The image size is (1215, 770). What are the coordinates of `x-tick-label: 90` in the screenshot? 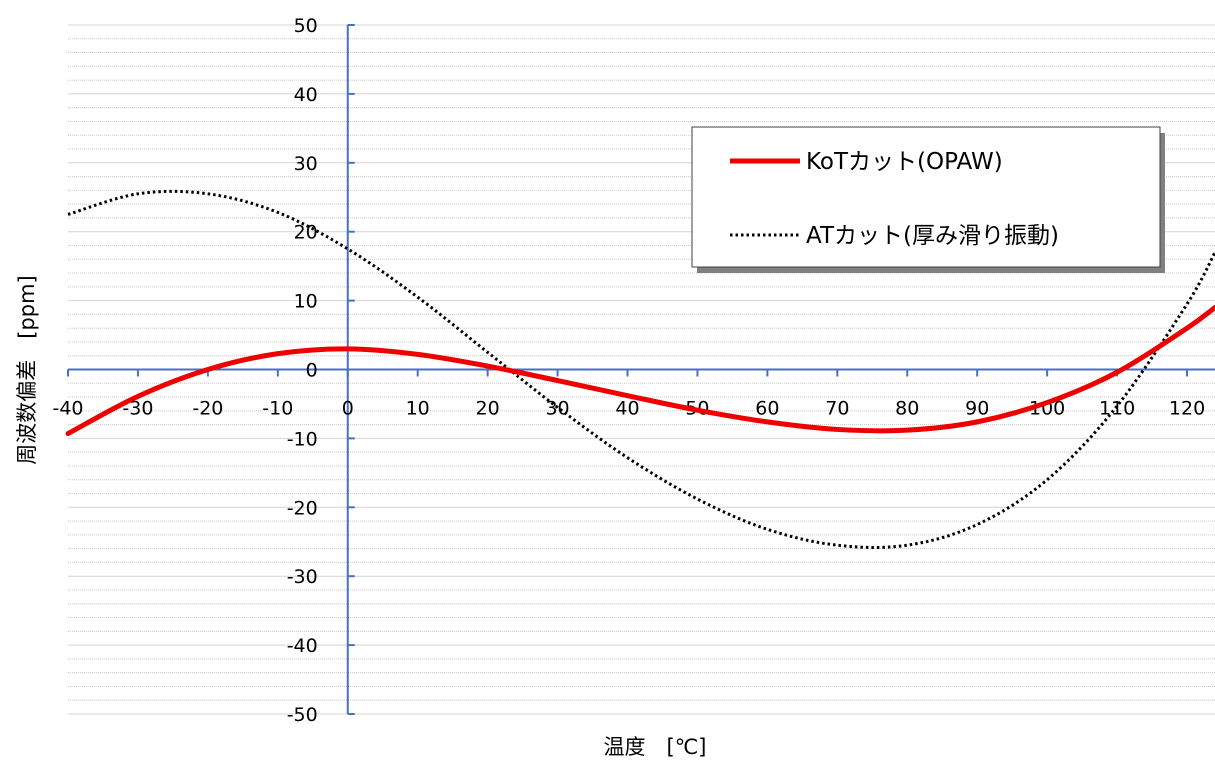 It's located at (977, 409).